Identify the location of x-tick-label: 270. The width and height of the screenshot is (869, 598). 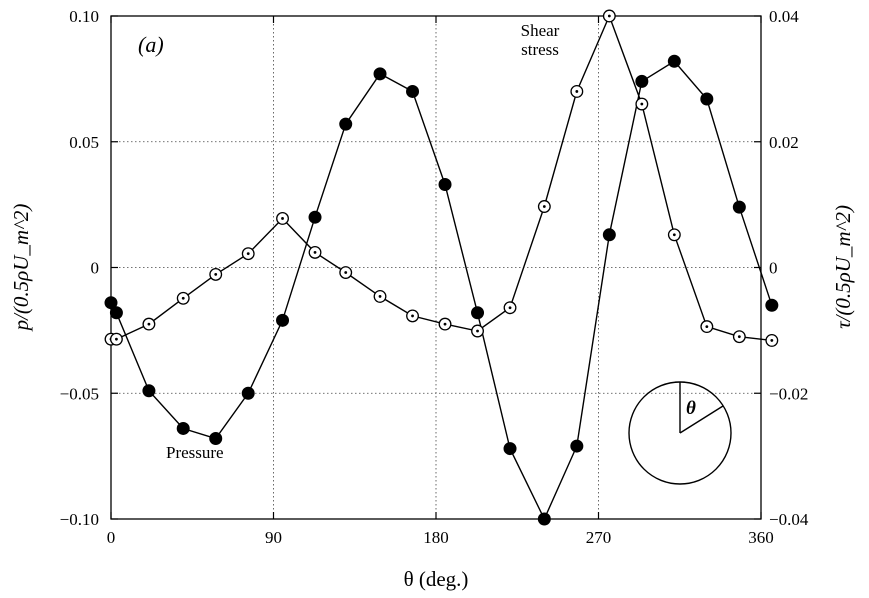
(599, 537).